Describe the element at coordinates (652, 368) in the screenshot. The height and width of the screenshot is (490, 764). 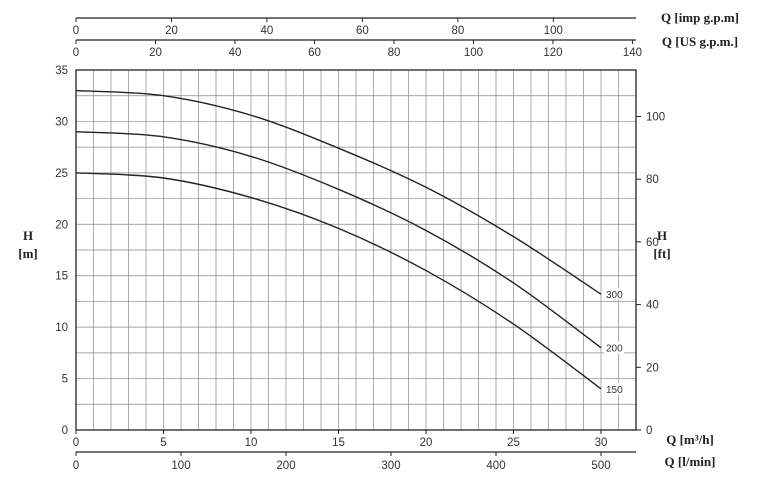
I see `y-right-tick-label: 20` at that location.